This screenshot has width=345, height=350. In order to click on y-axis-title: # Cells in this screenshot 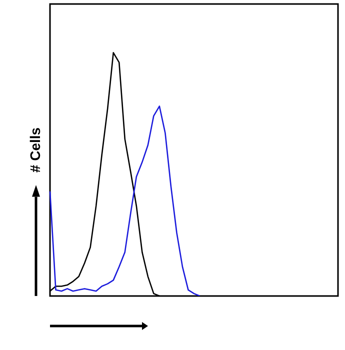, I will do `click(35, 150)`.